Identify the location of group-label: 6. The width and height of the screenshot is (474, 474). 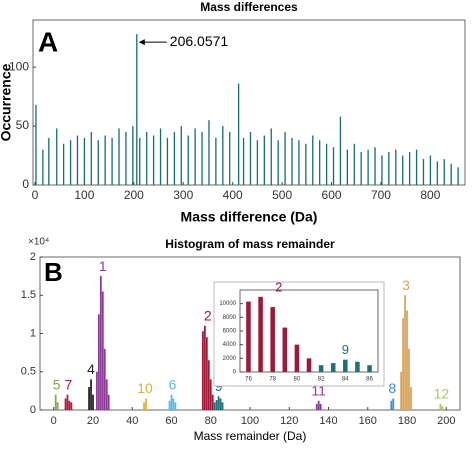
(173, 384).